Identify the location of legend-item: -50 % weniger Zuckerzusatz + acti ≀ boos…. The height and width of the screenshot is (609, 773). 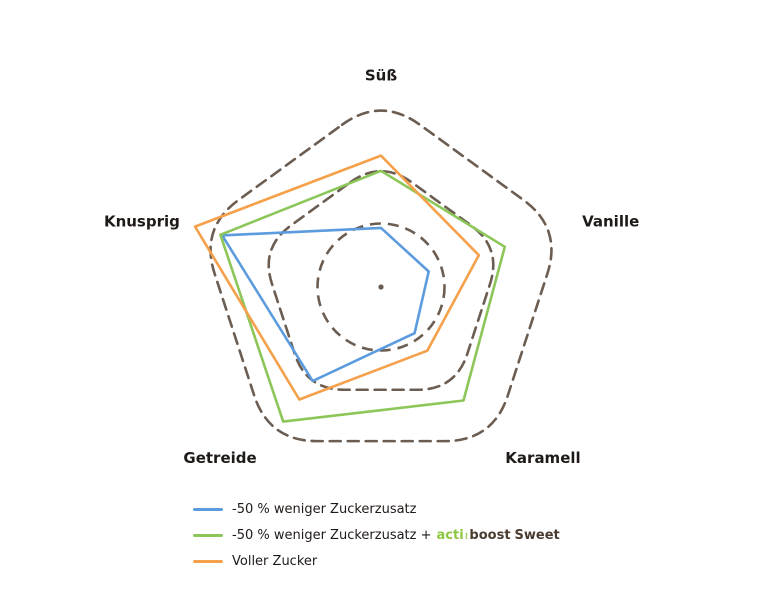
(473, 535).